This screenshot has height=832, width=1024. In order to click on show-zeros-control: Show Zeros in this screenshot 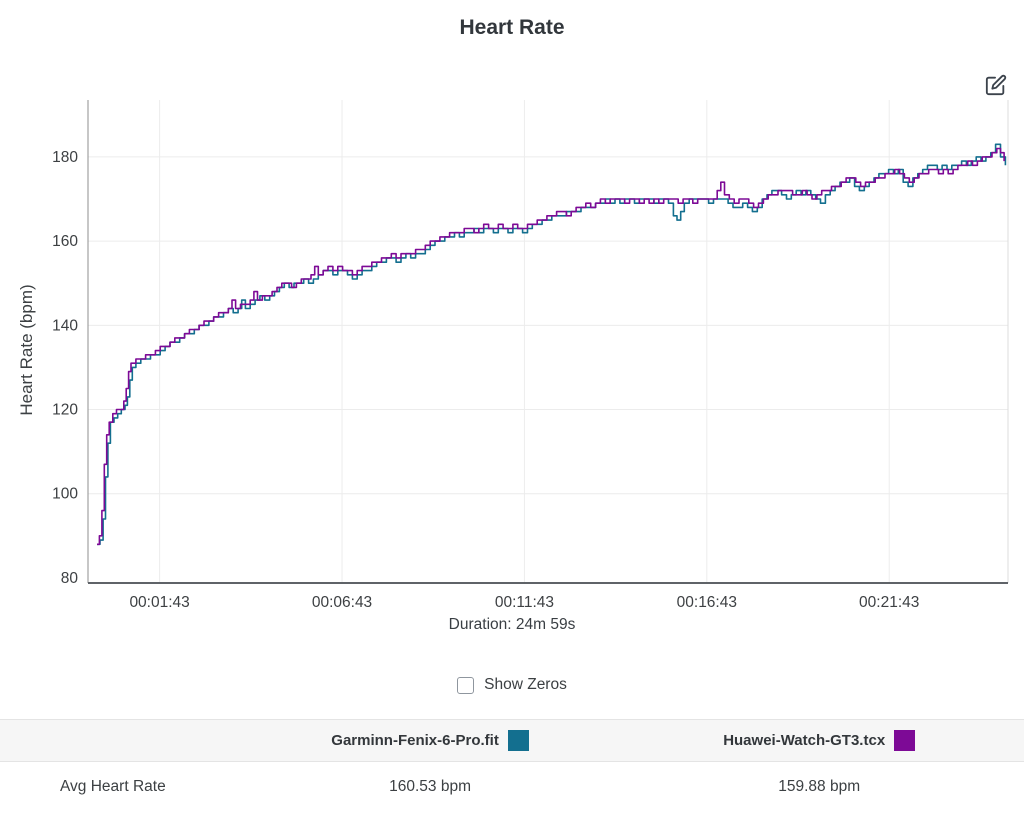, I will do `click(512, 685)`.